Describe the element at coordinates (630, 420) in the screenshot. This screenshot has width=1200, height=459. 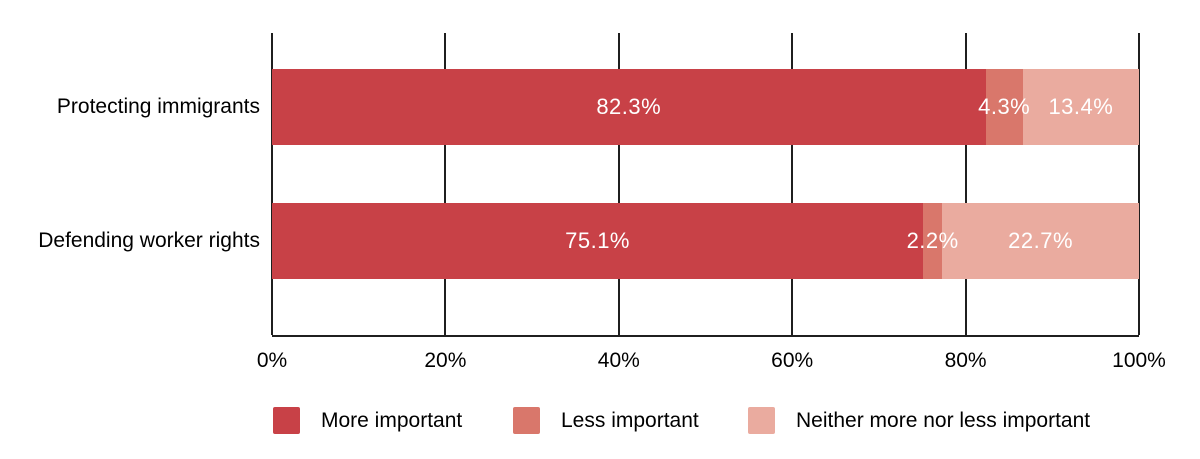
I see `legend-label: Less important` at that location.